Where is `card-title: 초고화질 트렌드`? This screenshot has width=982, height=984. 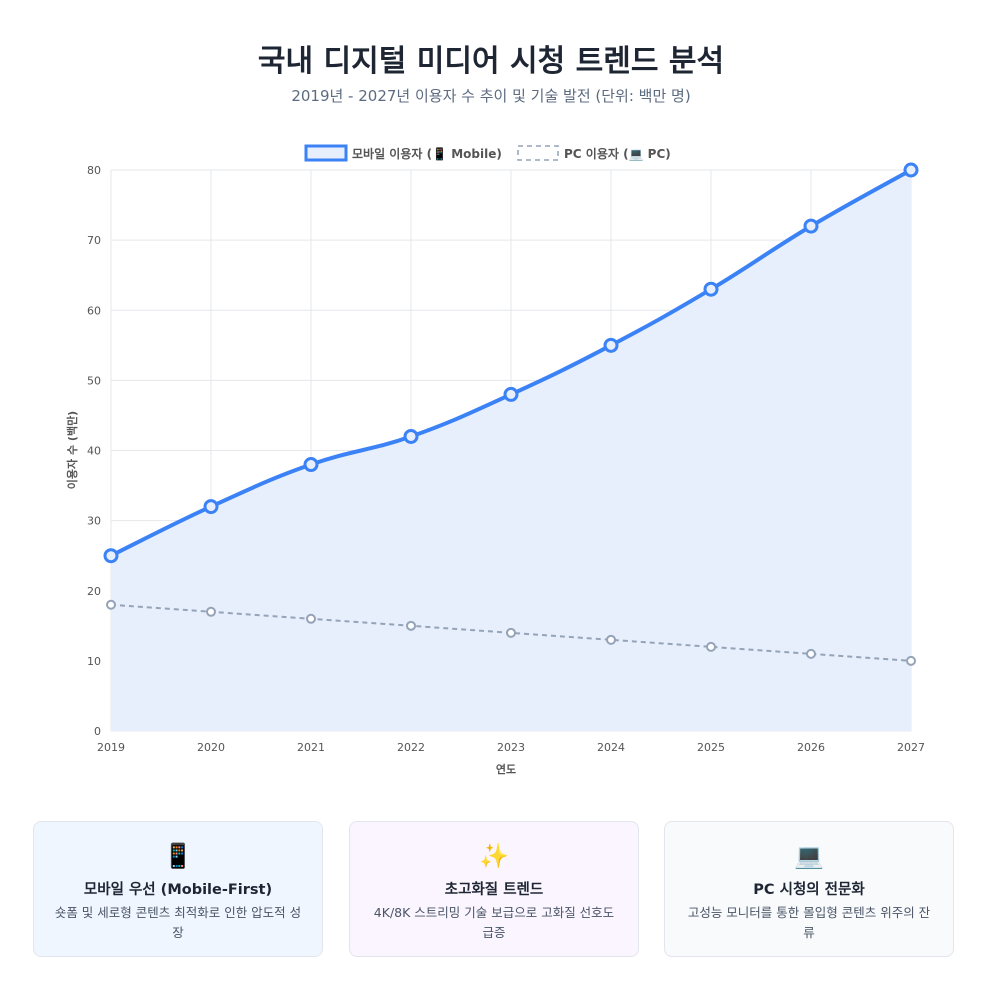
card-title: 초고화질 트렌드 is located at coordinates (494, 890).